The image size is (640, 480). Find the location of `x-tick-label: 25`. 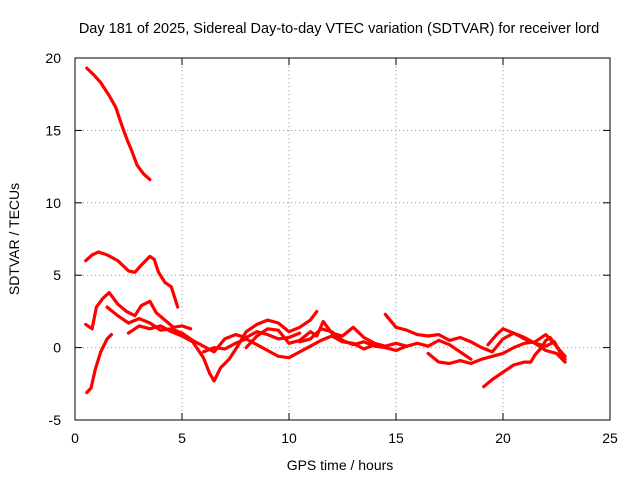

x-tick-label: 25 is located at coordinates (610, 438).